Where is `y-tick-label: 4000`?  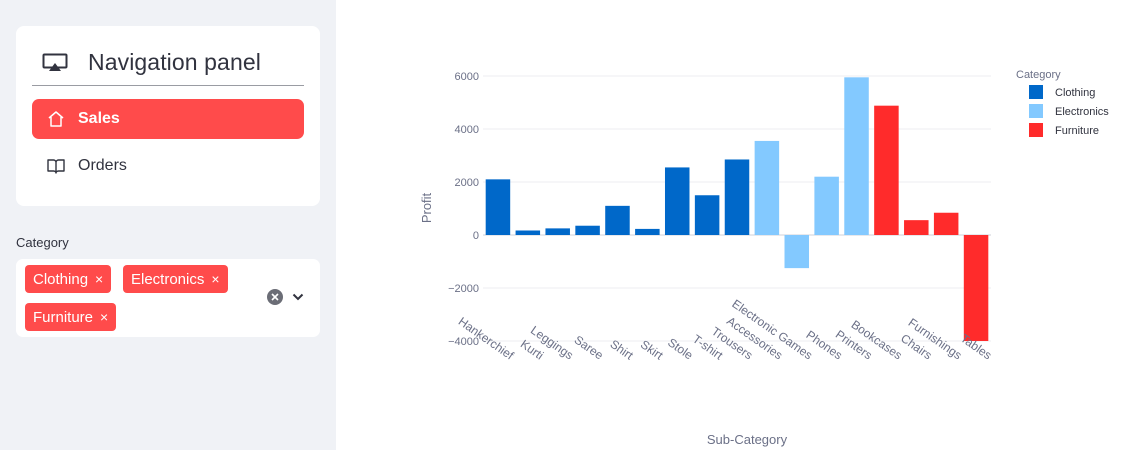
y-tick-label: 4000 is located at coordinates (467, 130).